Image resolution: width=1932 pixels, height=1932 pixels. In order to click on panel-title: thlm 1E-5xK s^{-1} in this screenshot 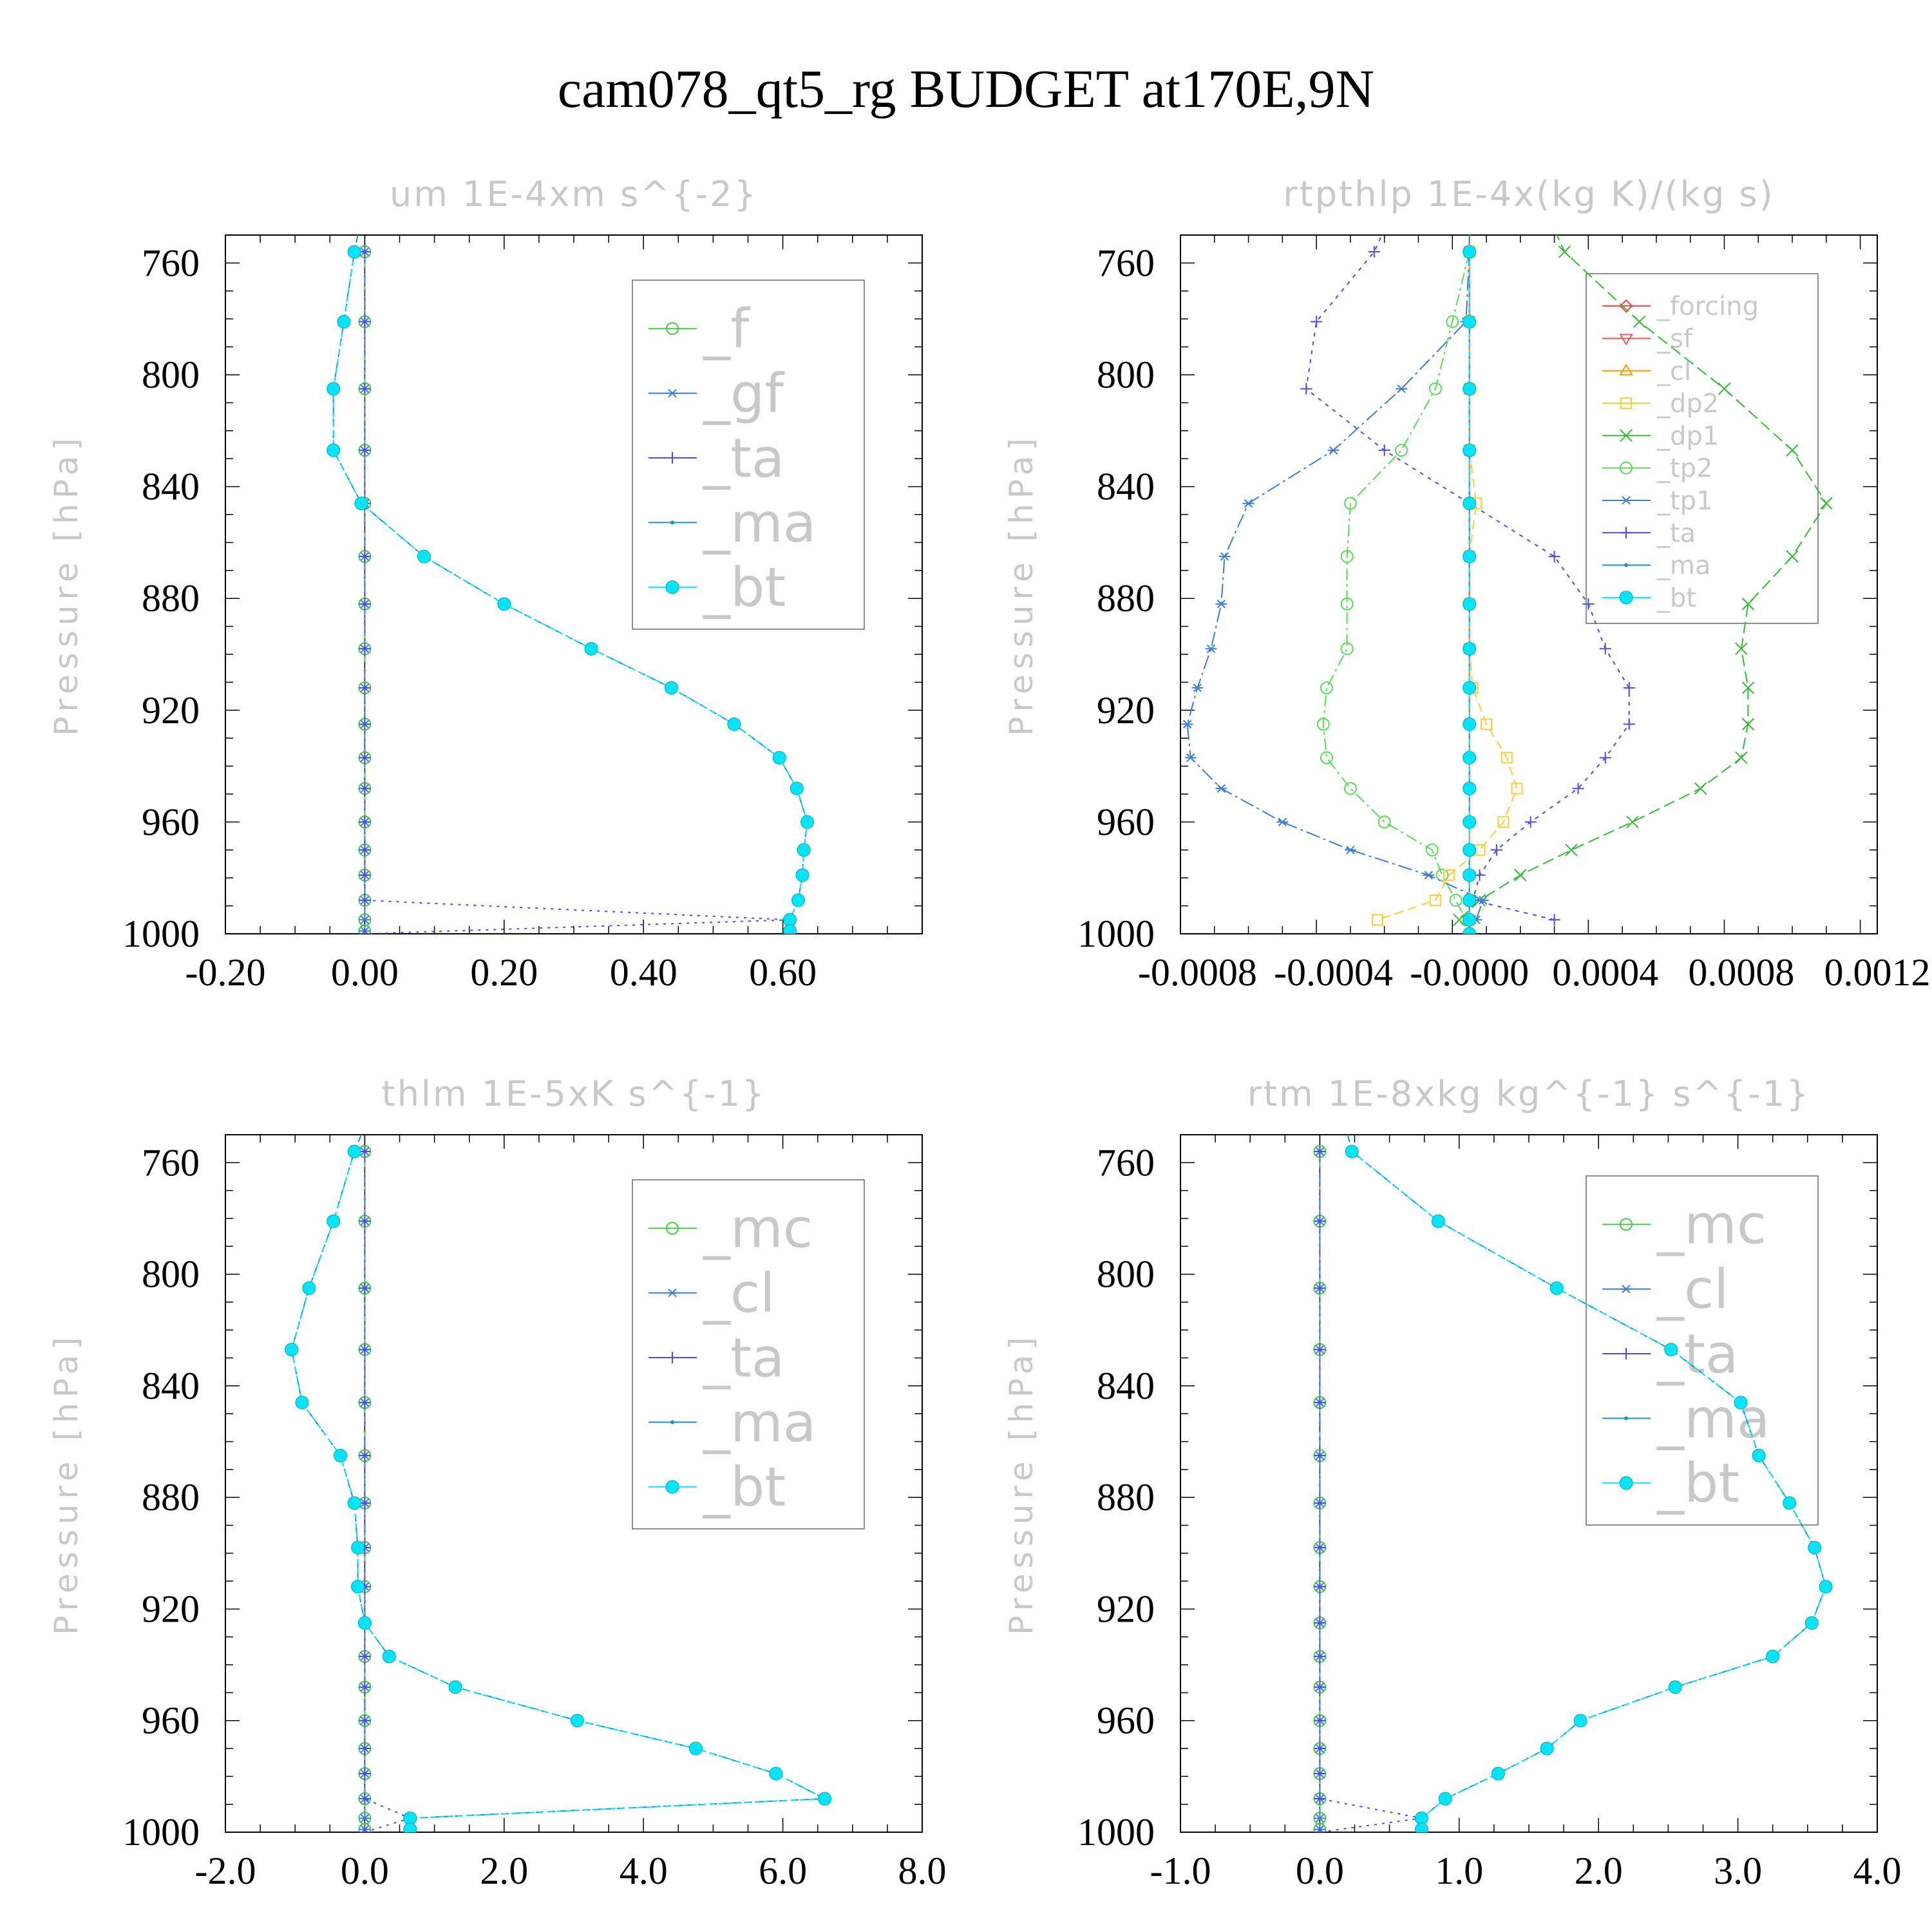, I will do `click(574, 1094)`.